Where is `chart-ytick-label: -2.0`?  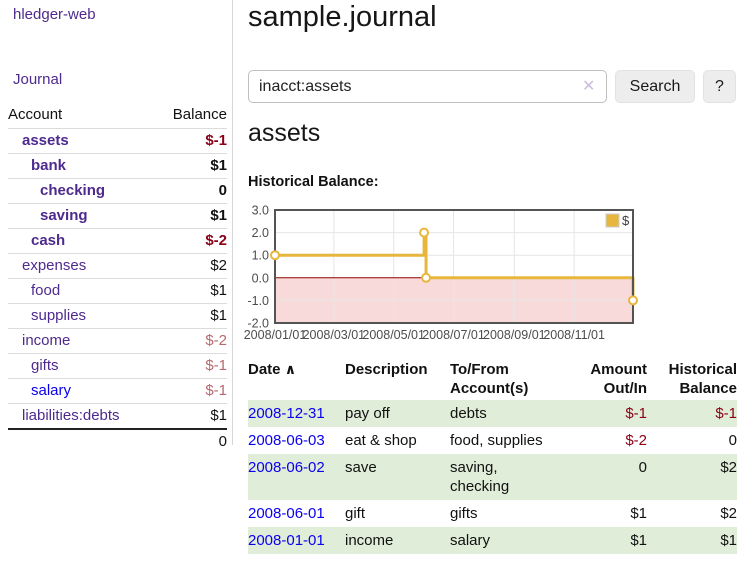
chart-ytick-label: -2.0 is located at coordinates (258, 324).